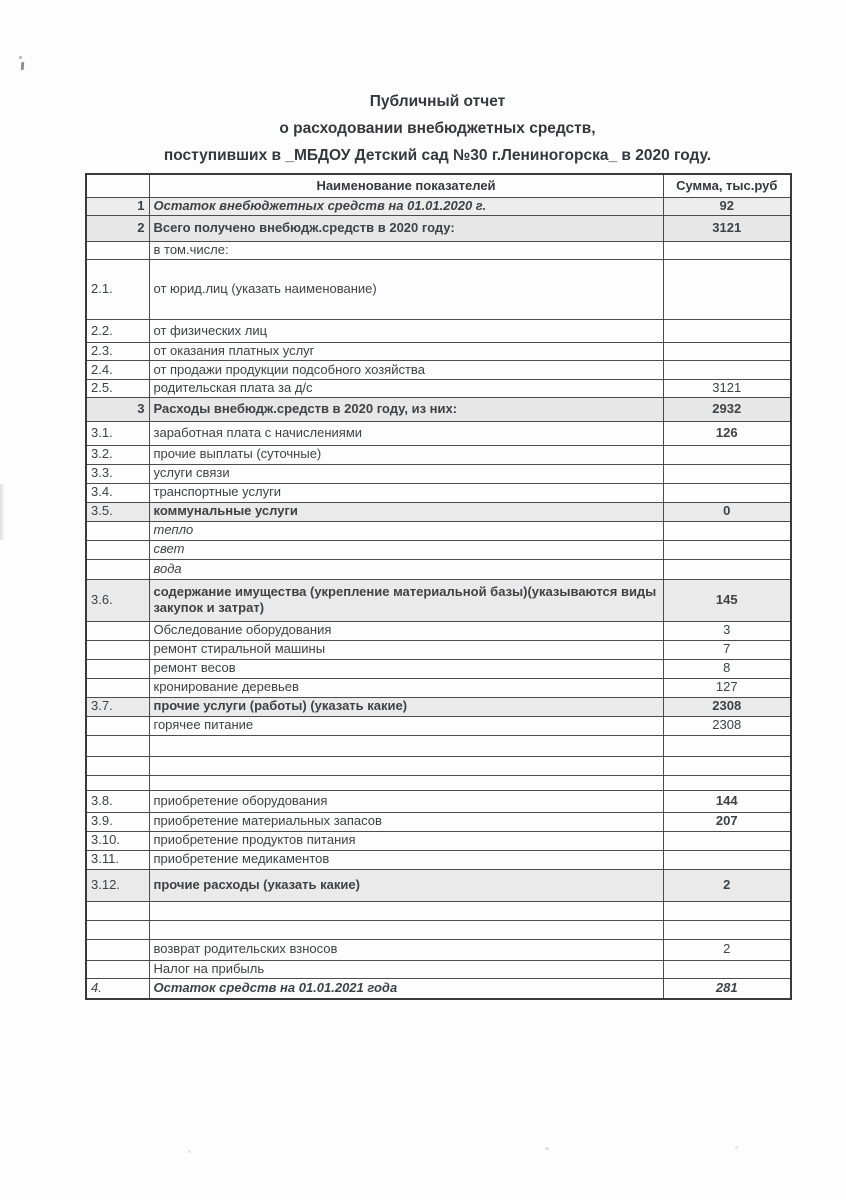 The image size is (846, 1200). I want to click on cell-indicator-name: возврат родительских взносов, so click(406, 949).